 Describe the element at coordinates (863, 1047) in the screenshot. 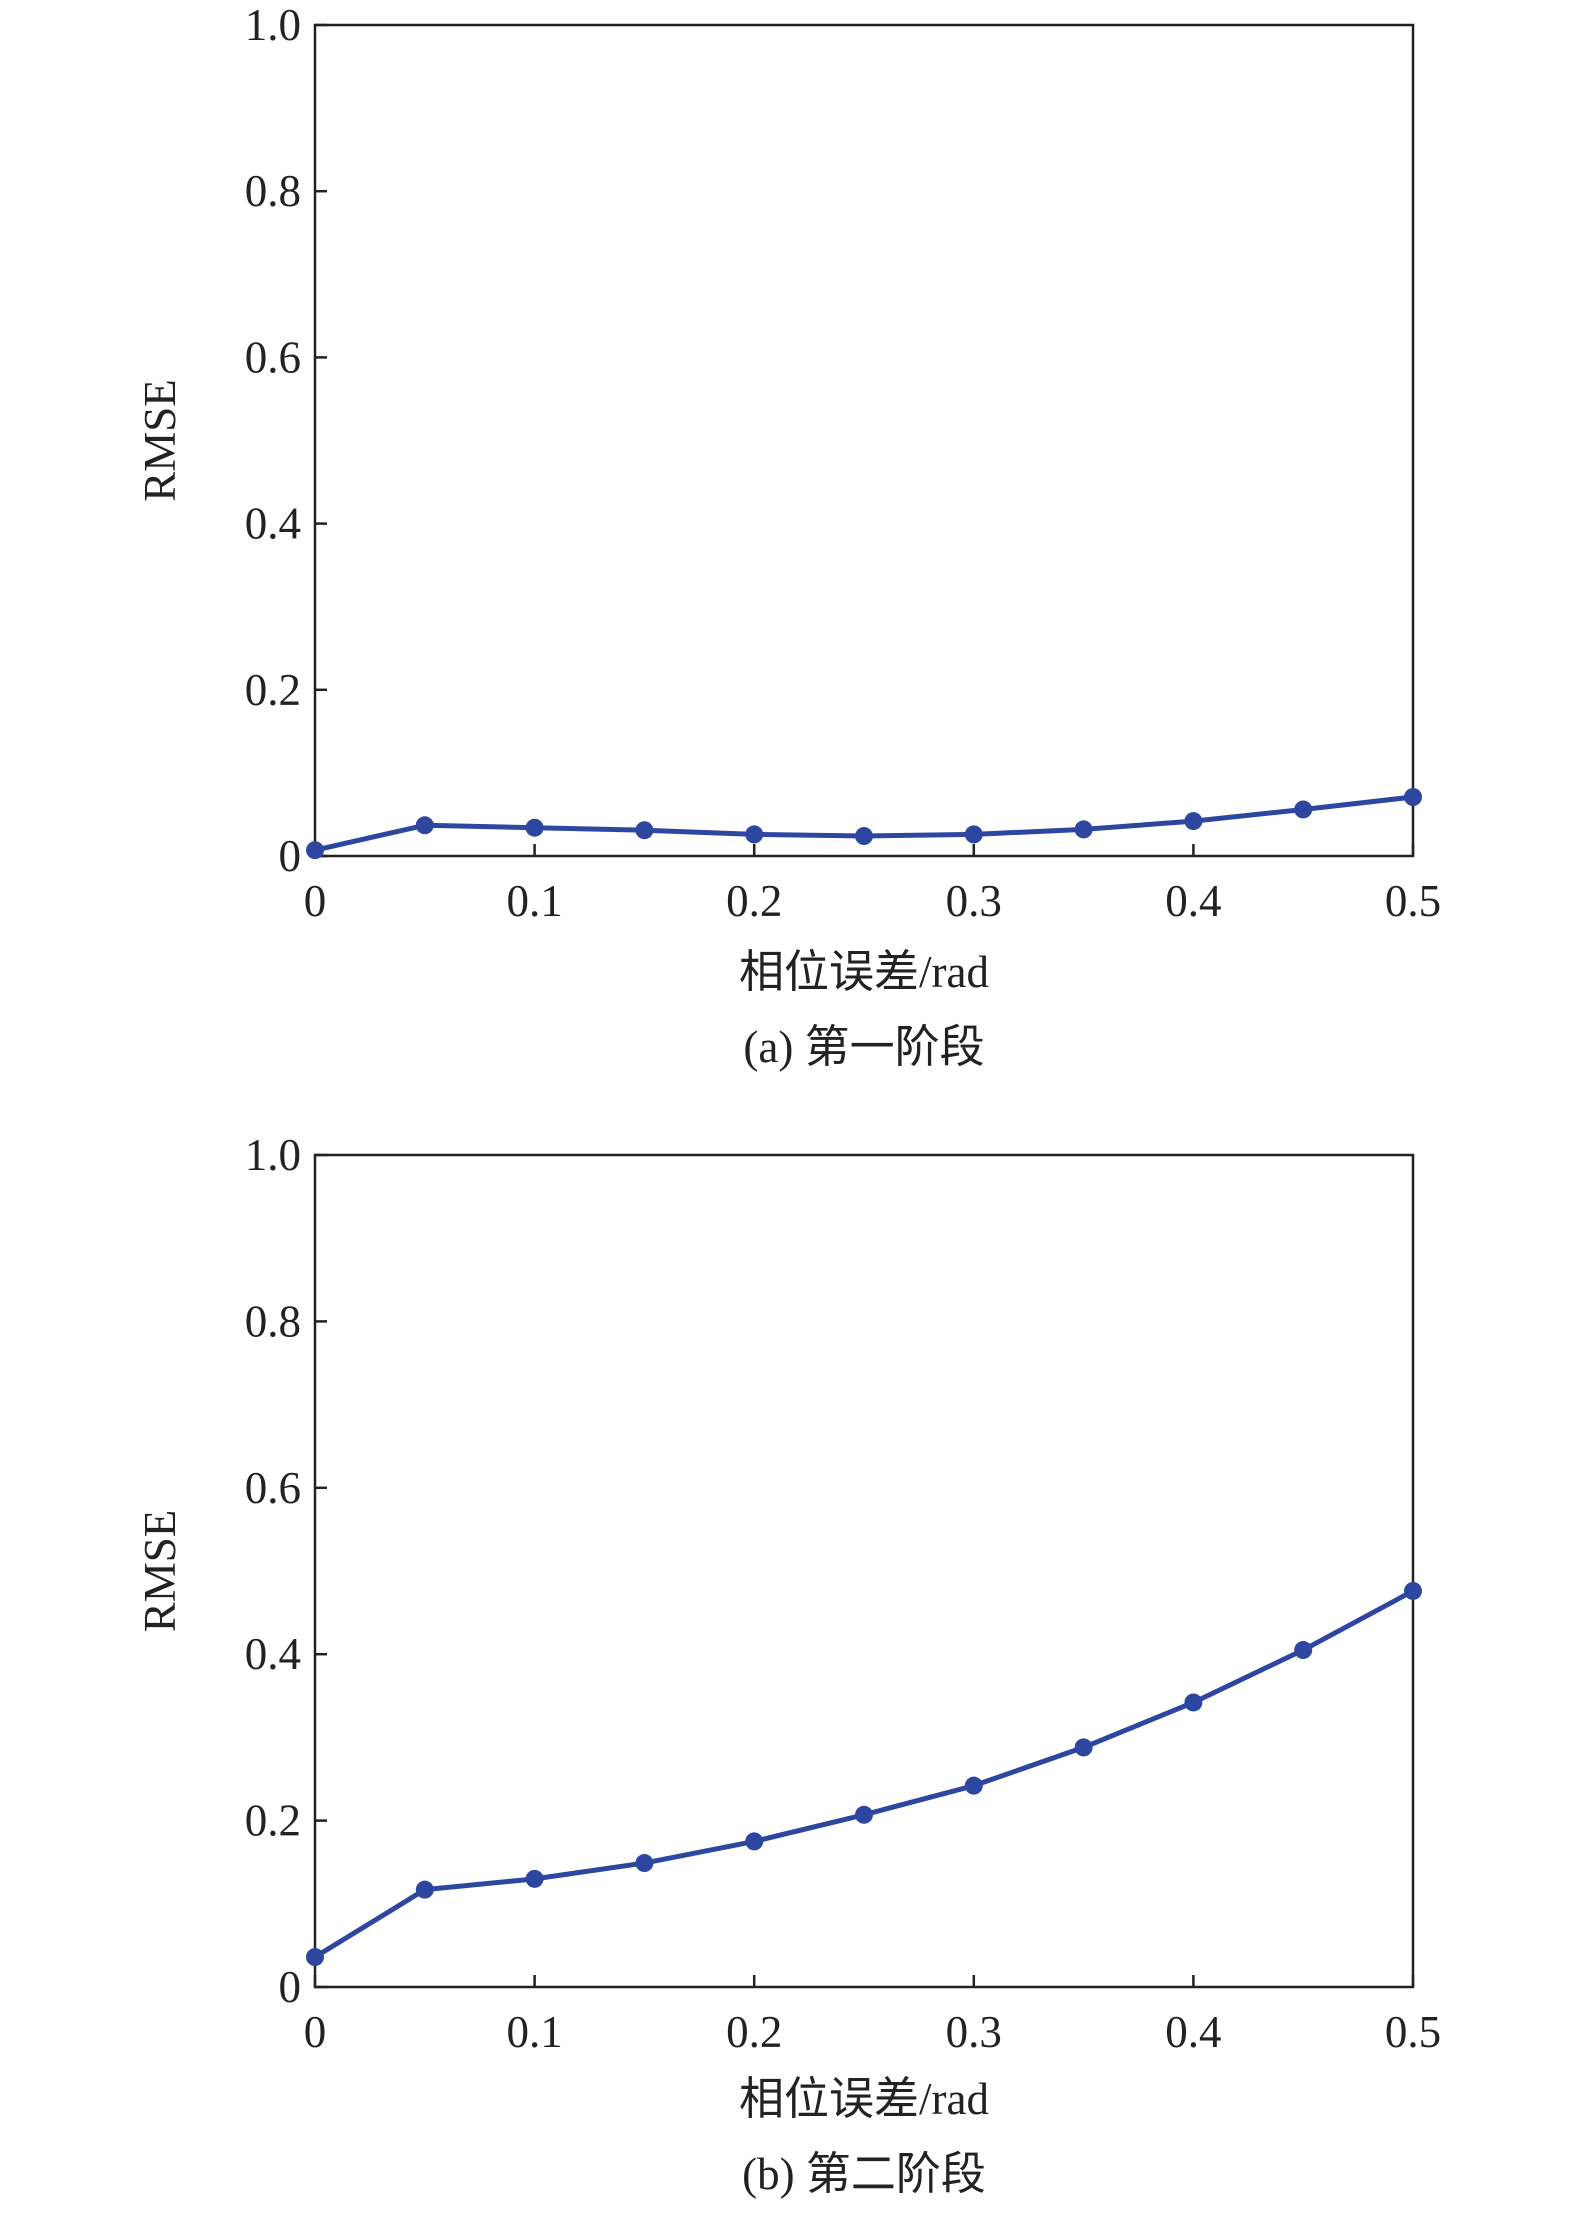

I see `caption: (a) 第一阶段` at that location.